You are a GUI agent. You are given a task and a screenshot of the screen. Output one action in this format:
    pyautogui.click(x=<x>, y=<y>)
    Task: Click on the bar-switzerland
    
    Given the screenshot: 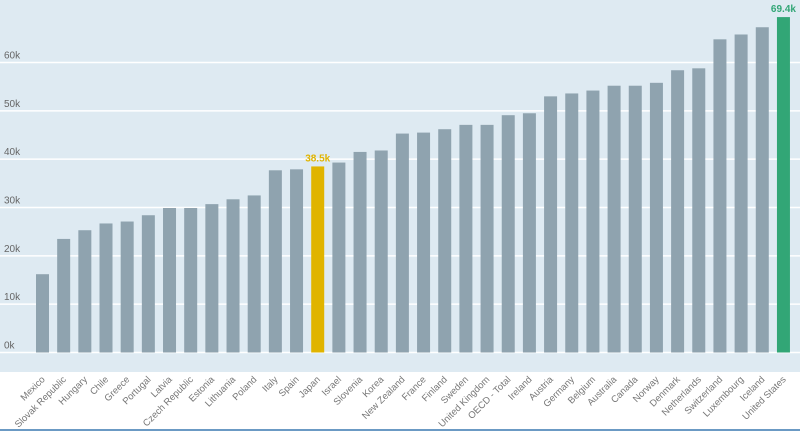 What is the action you would take?
    pyautogui.click(x=720, y=196)
    